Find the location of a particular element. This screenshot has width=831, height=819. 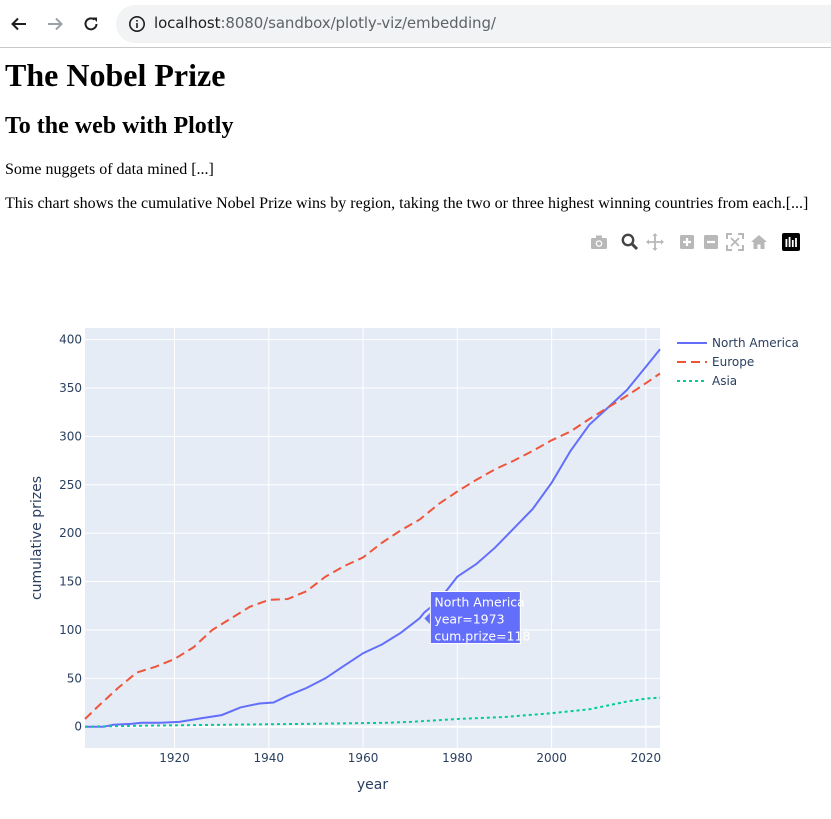

intro-paragraph: Some nuggets of data mined [...] is located at coordinates (109, 169).